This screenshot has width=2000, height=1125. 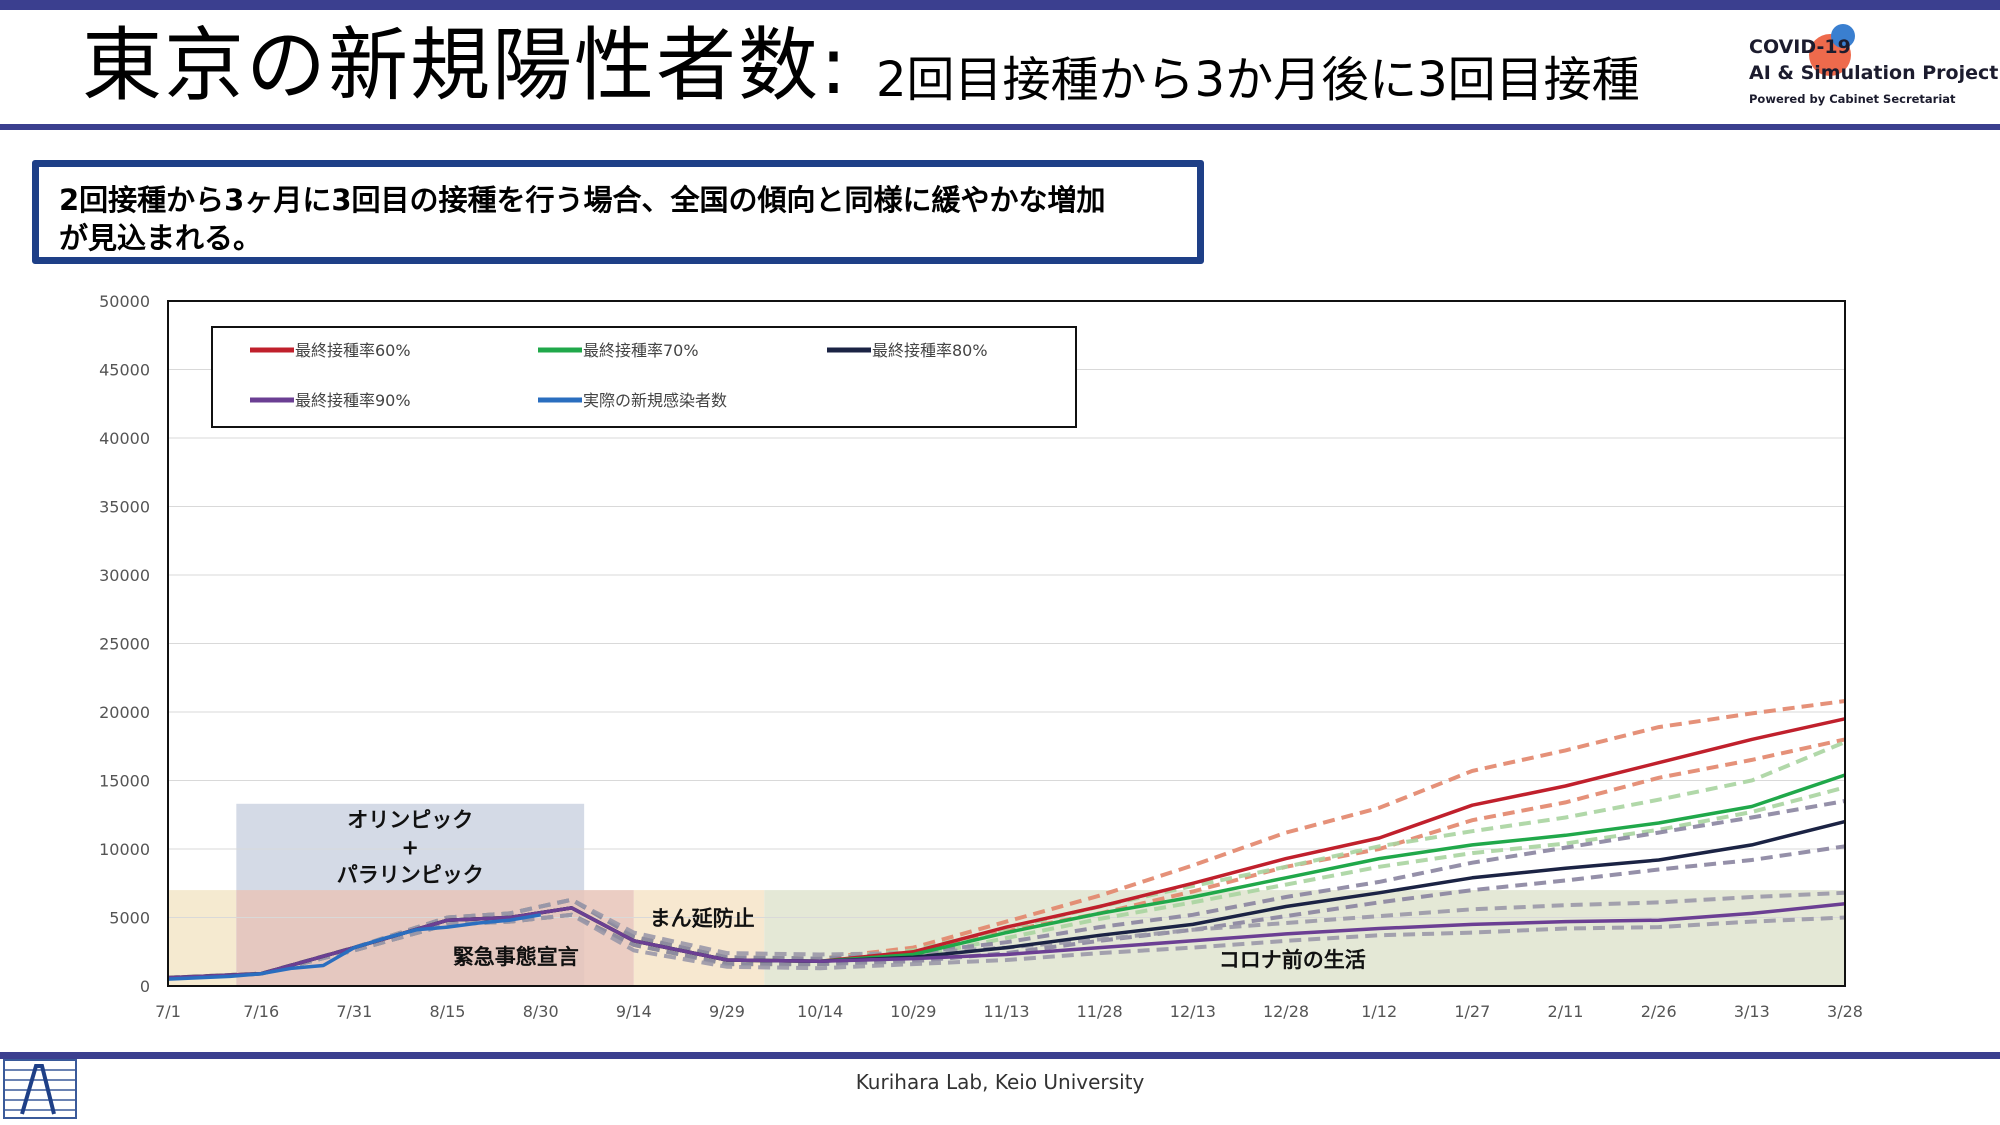 I want to click on period-shade-mambo, so click(x=699, y=938).